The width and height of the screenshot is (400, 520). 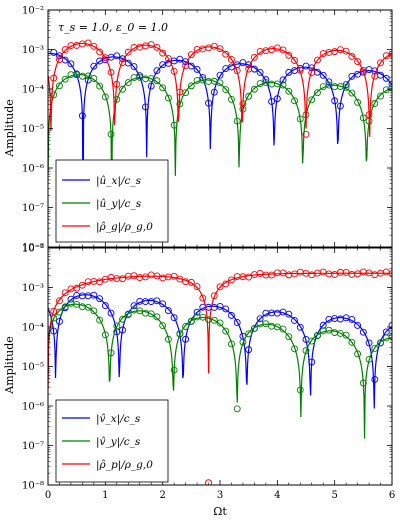 I want to click on bottom-legend-label-rhop: |ρ̂_p|/ρ_g,0, so click(x=124, y=465).